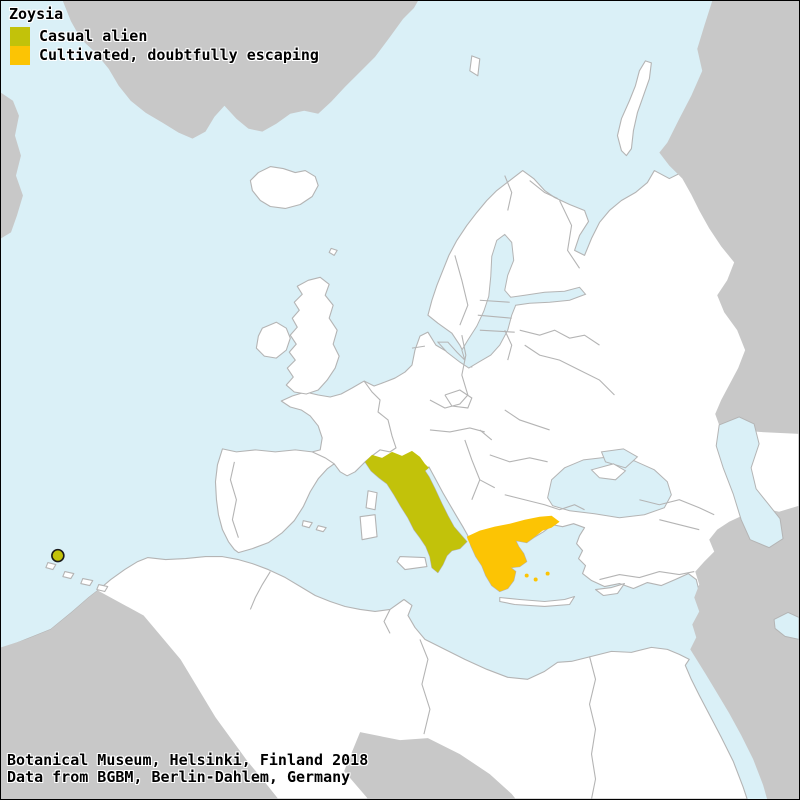 Image resolution: width=800 pixels, height=800 pixels. Describe the element at coordinates (729, 217) in the screenshot. I see `land-asia-northeast` at that location.